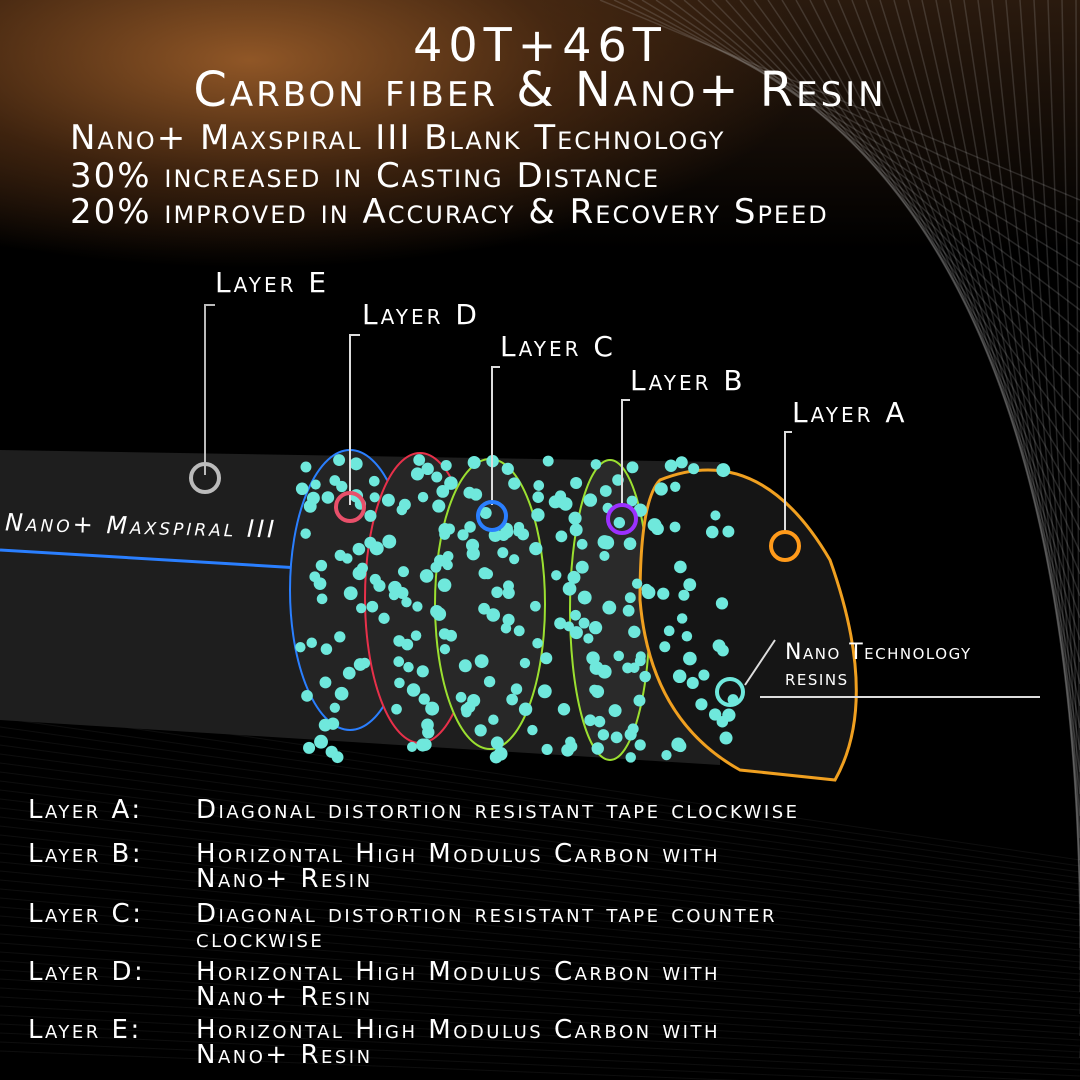 The width and height of the screenshot is (1080, 1080). I want to click on resin-label-2: resins, so click(817, 678).